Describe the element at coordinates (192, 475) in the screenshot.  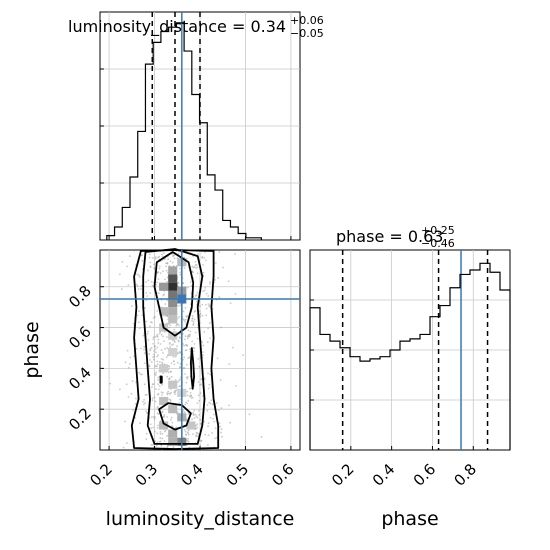
I see `x-tick-label: 0.4` at that location.